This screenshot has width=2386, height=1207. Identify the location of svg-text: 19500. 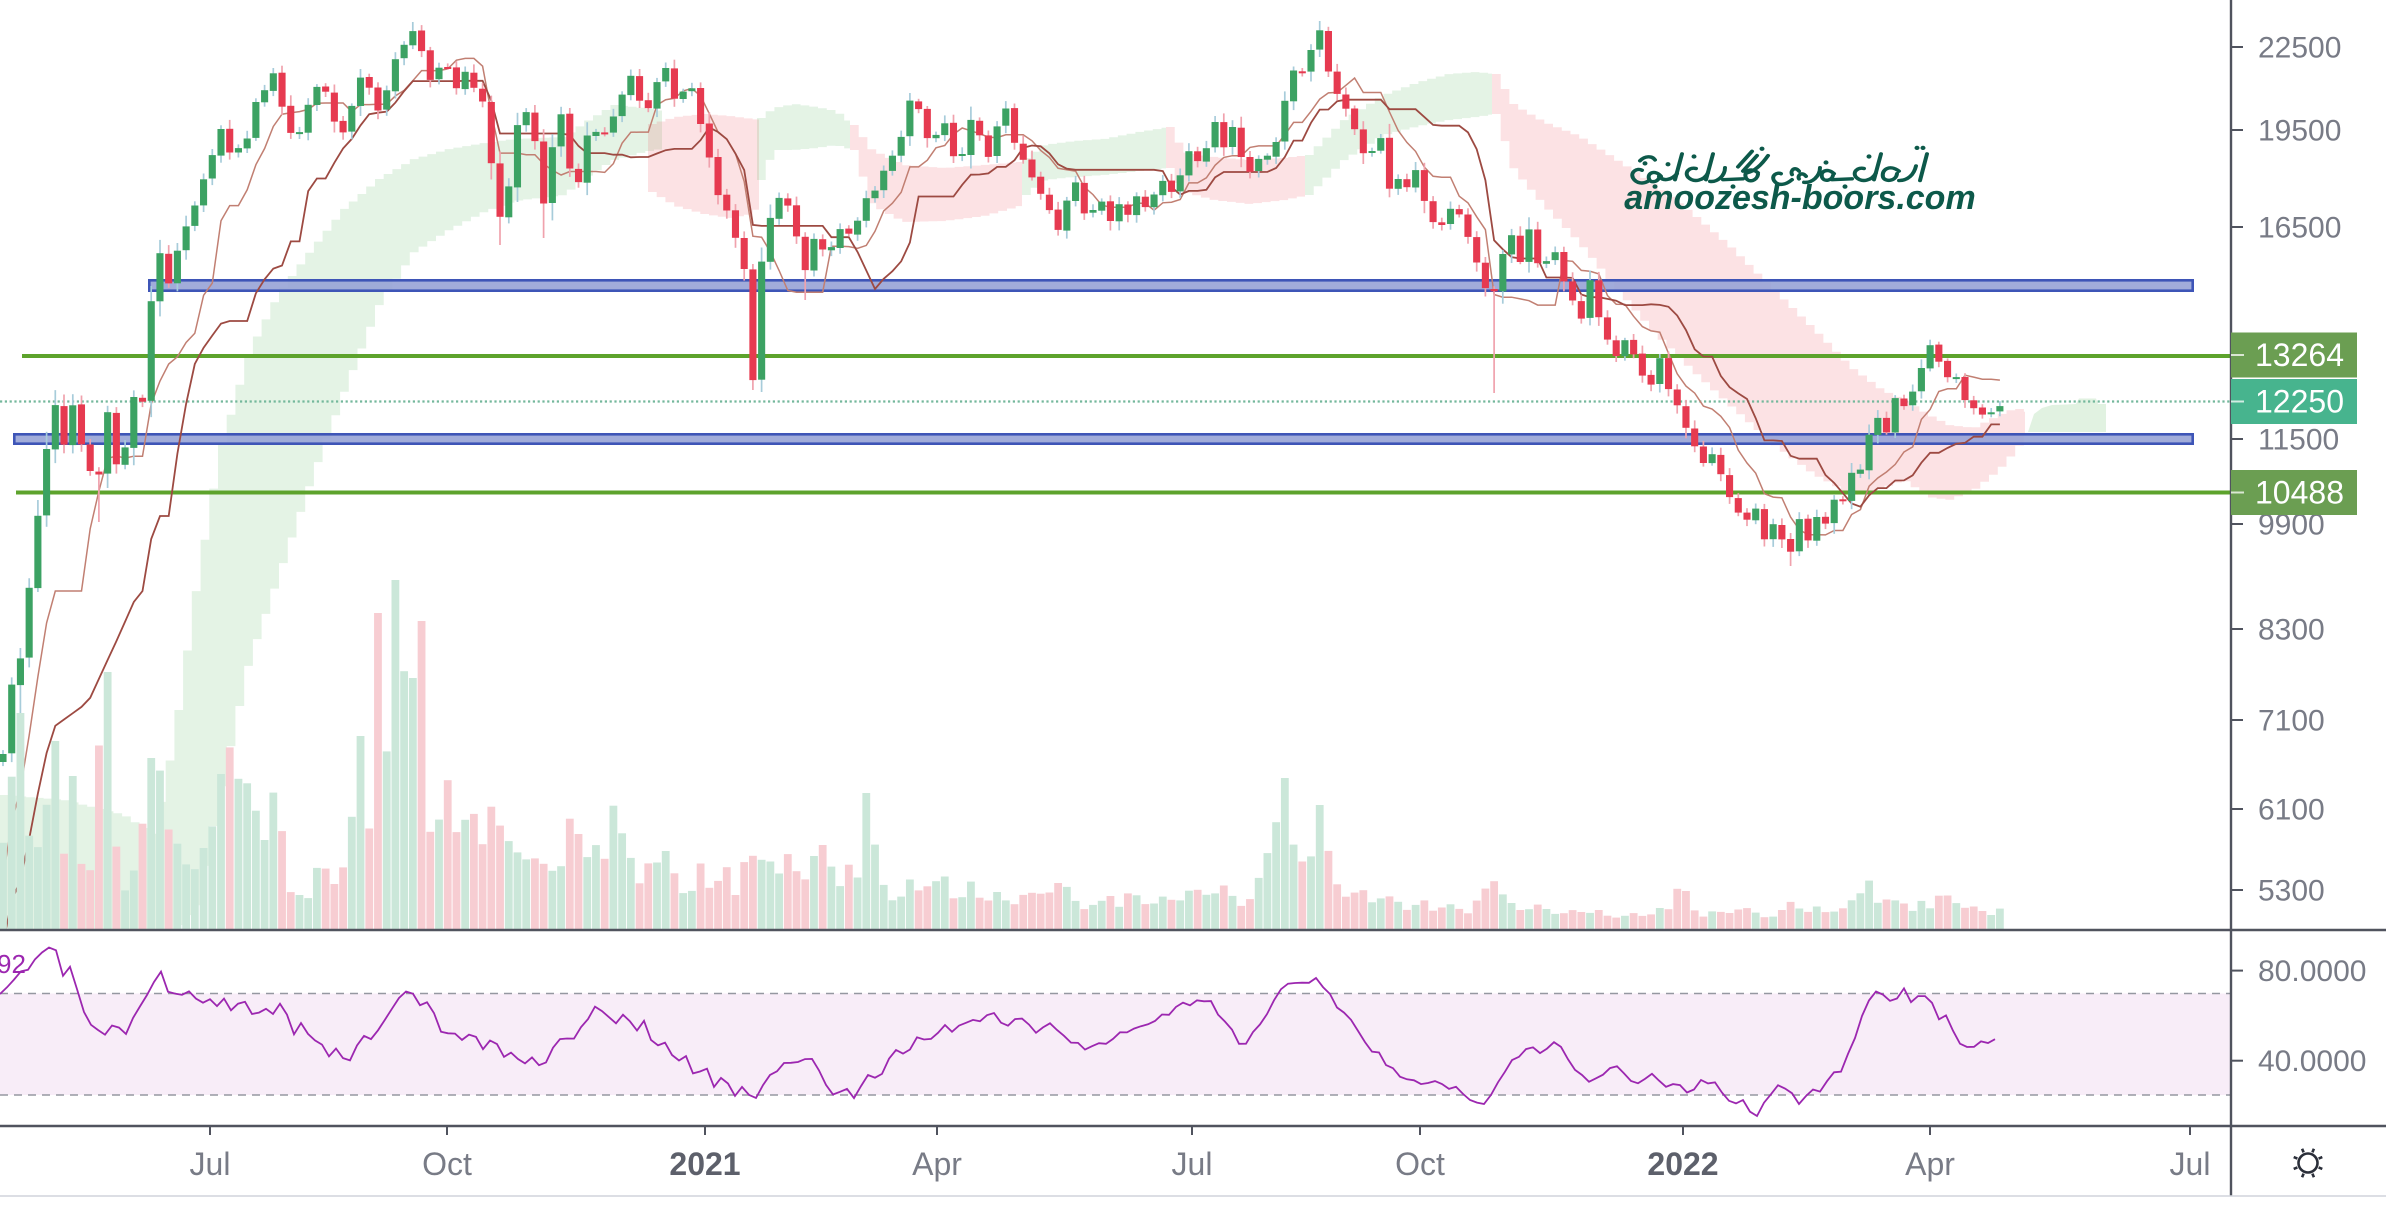
(2299, 131).